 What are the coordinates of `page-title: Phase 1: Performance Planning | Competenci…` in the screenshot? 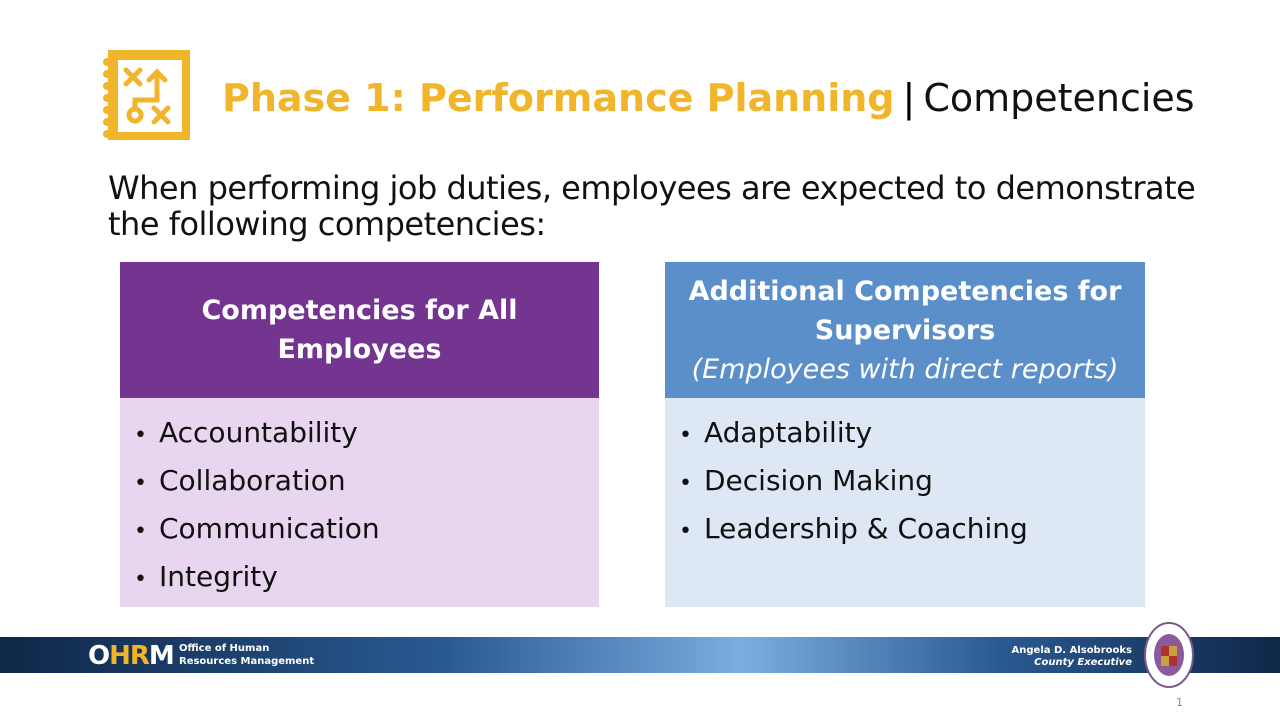 It's located at (708, 98).